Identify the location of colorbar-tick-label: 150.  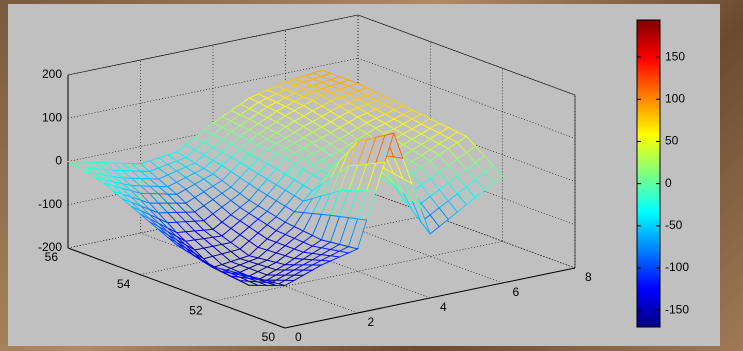
(675, 56).